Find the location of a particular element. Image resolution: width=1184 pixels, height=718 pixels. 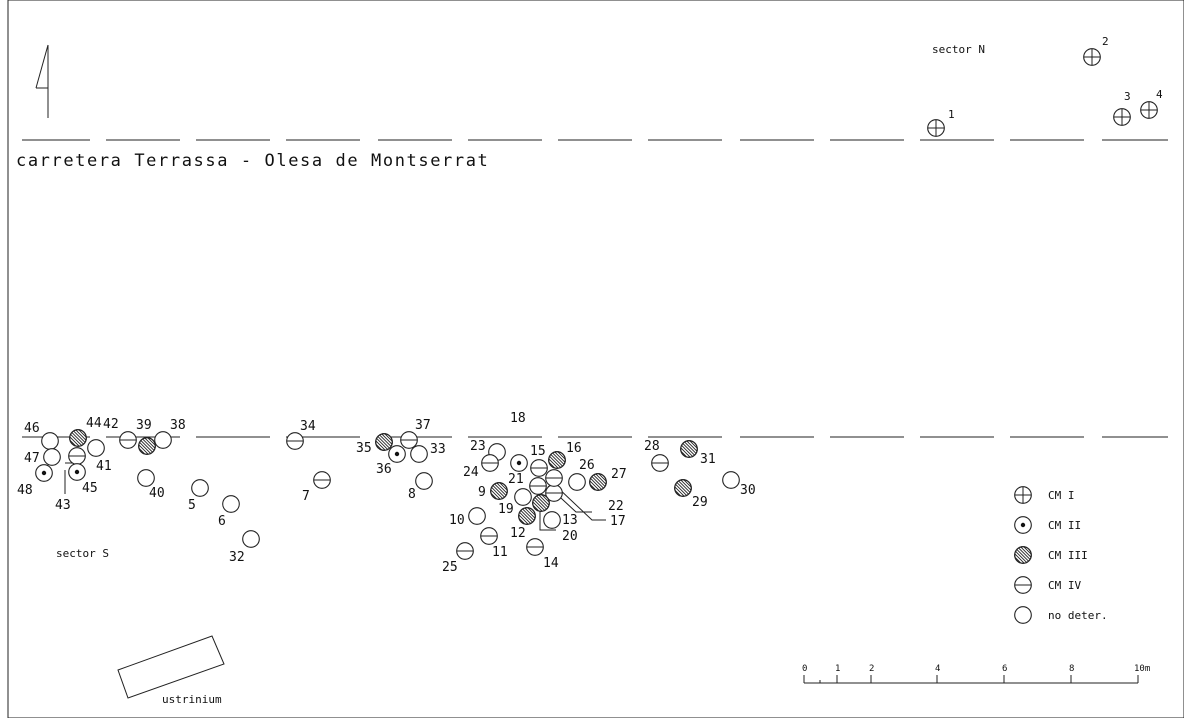

legend-label: CM I is located at coordinates (1061, 495).